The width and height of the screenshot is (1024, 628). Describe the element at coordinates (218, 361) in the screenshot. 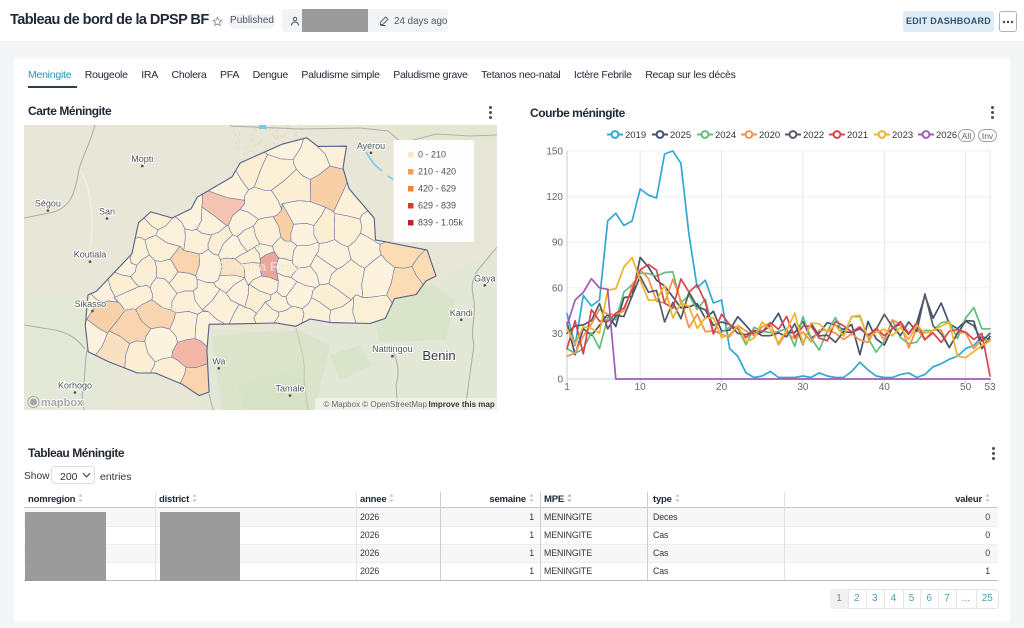

I see `svg-text: Wa` at that location.